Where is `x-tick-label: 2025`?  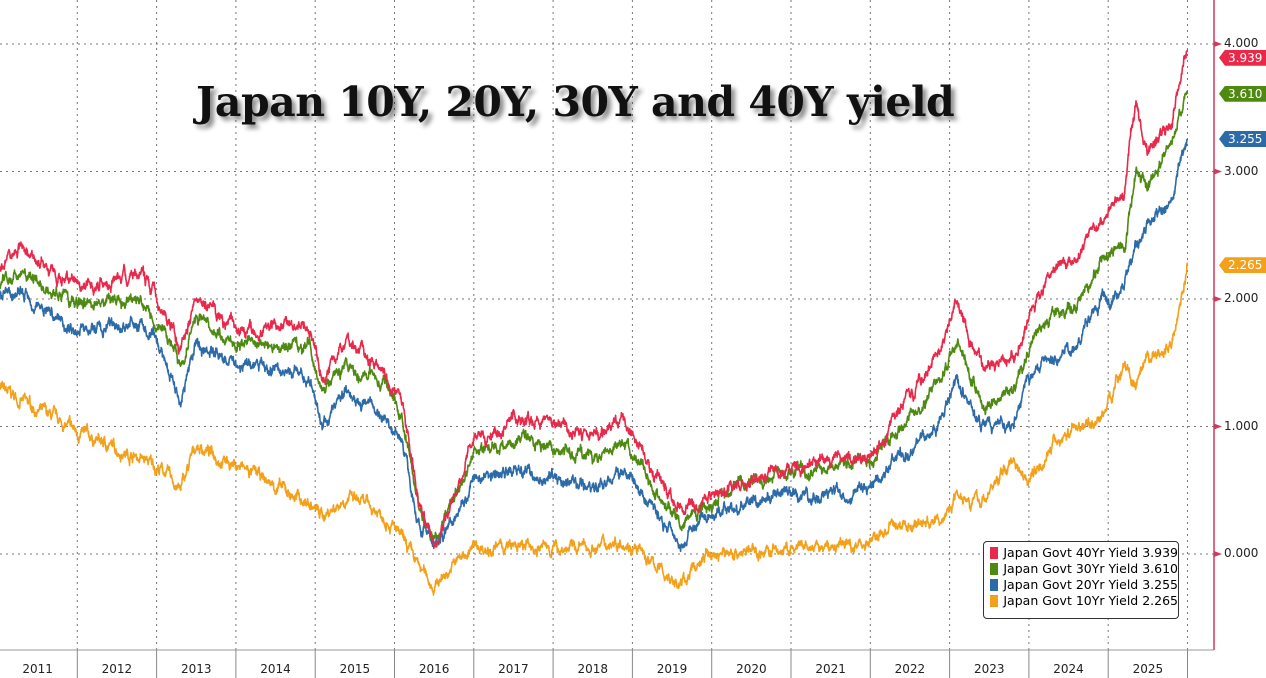
x-tick-label: 2025 is located at coordinates (1148, 669).